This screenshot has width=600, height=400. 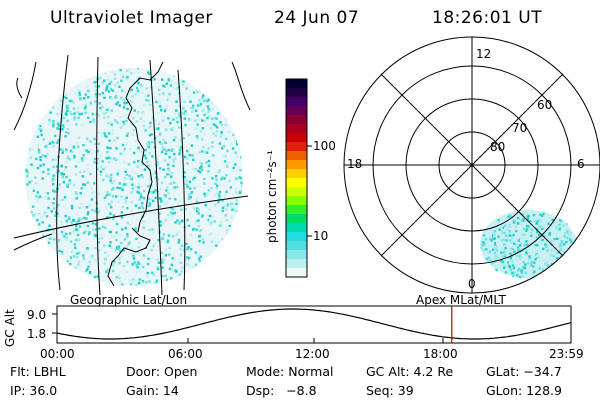 What do you see at coordinates (162, 371) in the screenshot?
I see `door-readout: Door: Open` at bounding box center [162, 371].